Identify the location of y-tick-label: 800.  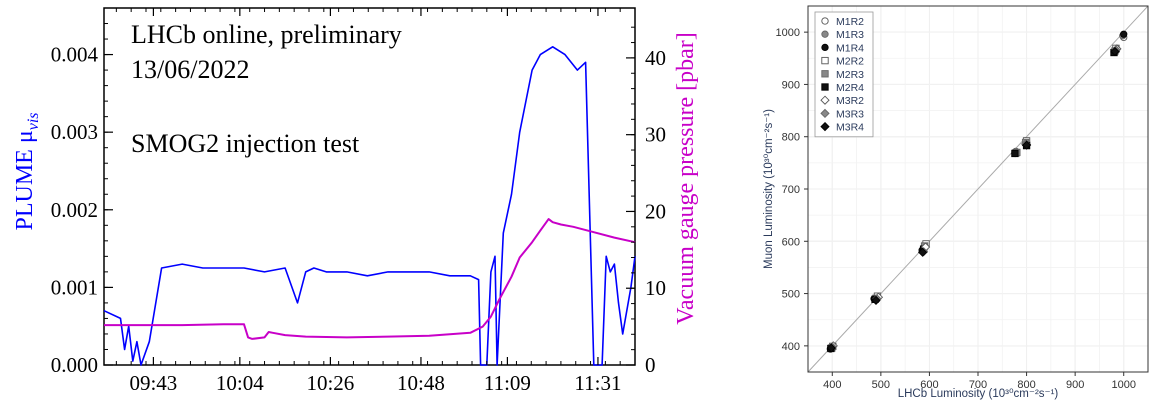
(791, 138).